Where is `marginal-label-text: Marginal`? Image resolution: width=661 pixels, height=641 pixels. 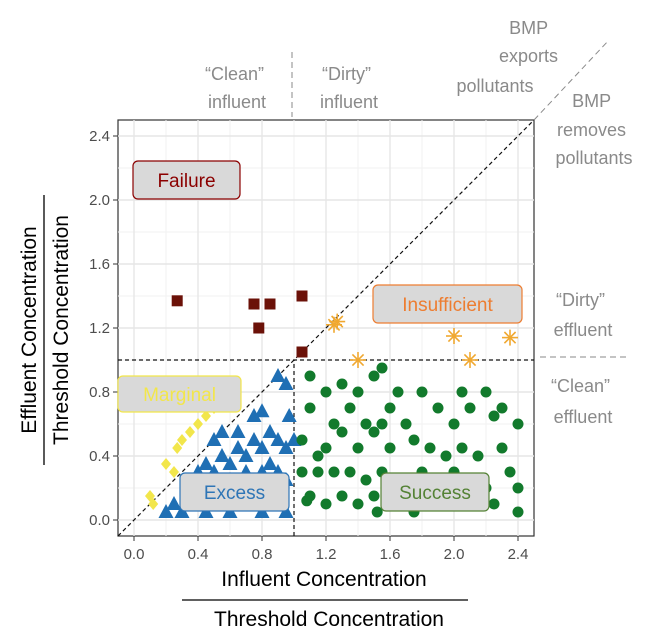 marginal-label-text: Marginal is located at coordinates (179, 395).